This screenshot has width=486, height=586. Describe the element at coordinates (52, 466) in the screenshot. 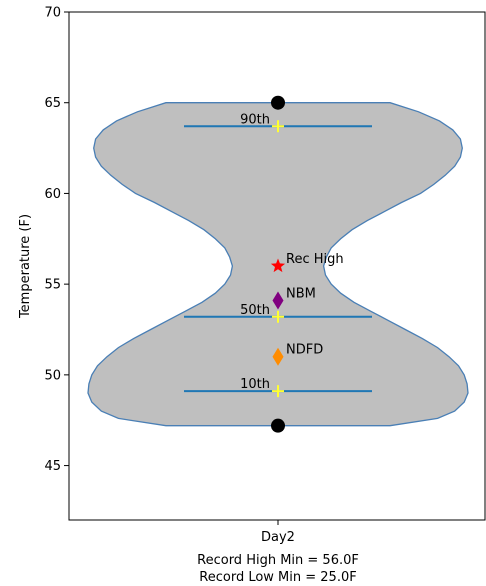

I see `y-tick-label: 45` at that location.